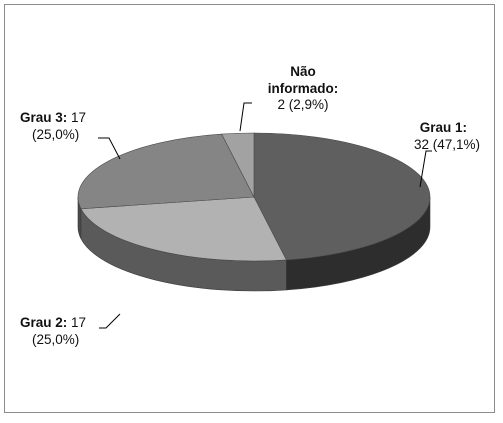 The width and height of the screenshot is (503, 423). I want to click on label-grau-1-category: Grau 1:, so click(443, 127).